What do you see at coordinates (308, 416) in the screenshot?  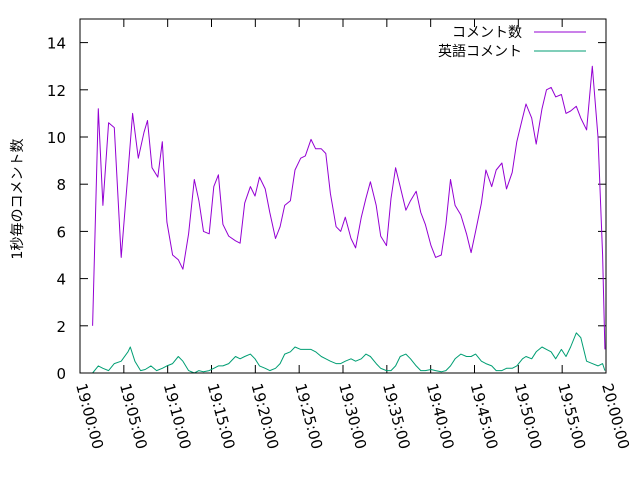 I see `x-tick-label: 19:25:00` at bounding box center [308, 416].